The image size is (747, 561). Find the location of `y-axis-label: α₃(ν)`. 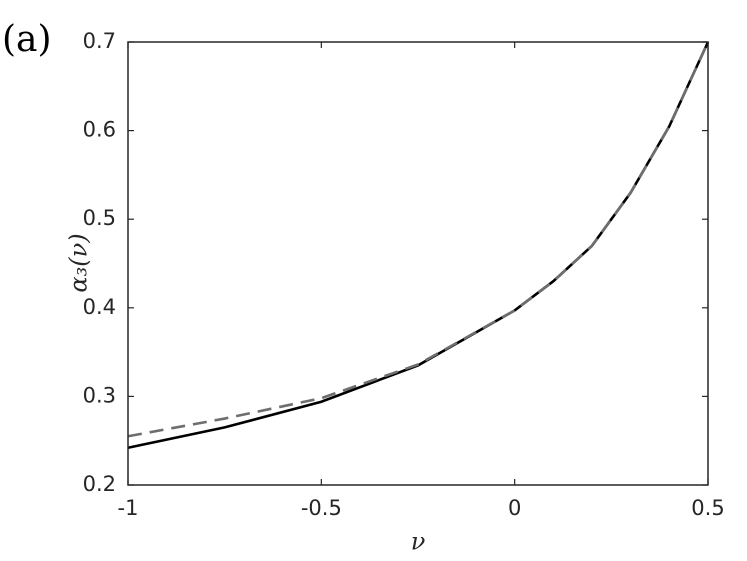

y-axis-label: α₃(ν) is located at coordinates (79, 262).